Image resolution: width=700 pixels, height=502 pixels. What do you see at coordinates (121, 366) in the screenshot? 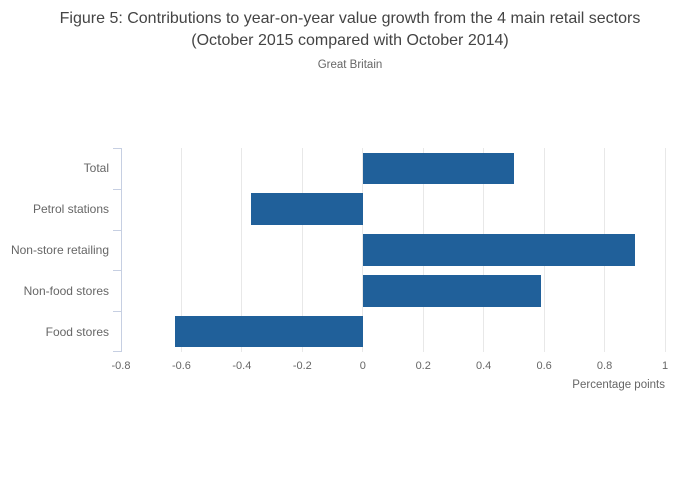
I see `x-tick-label: -0.8` at bounding box center [121, 366].